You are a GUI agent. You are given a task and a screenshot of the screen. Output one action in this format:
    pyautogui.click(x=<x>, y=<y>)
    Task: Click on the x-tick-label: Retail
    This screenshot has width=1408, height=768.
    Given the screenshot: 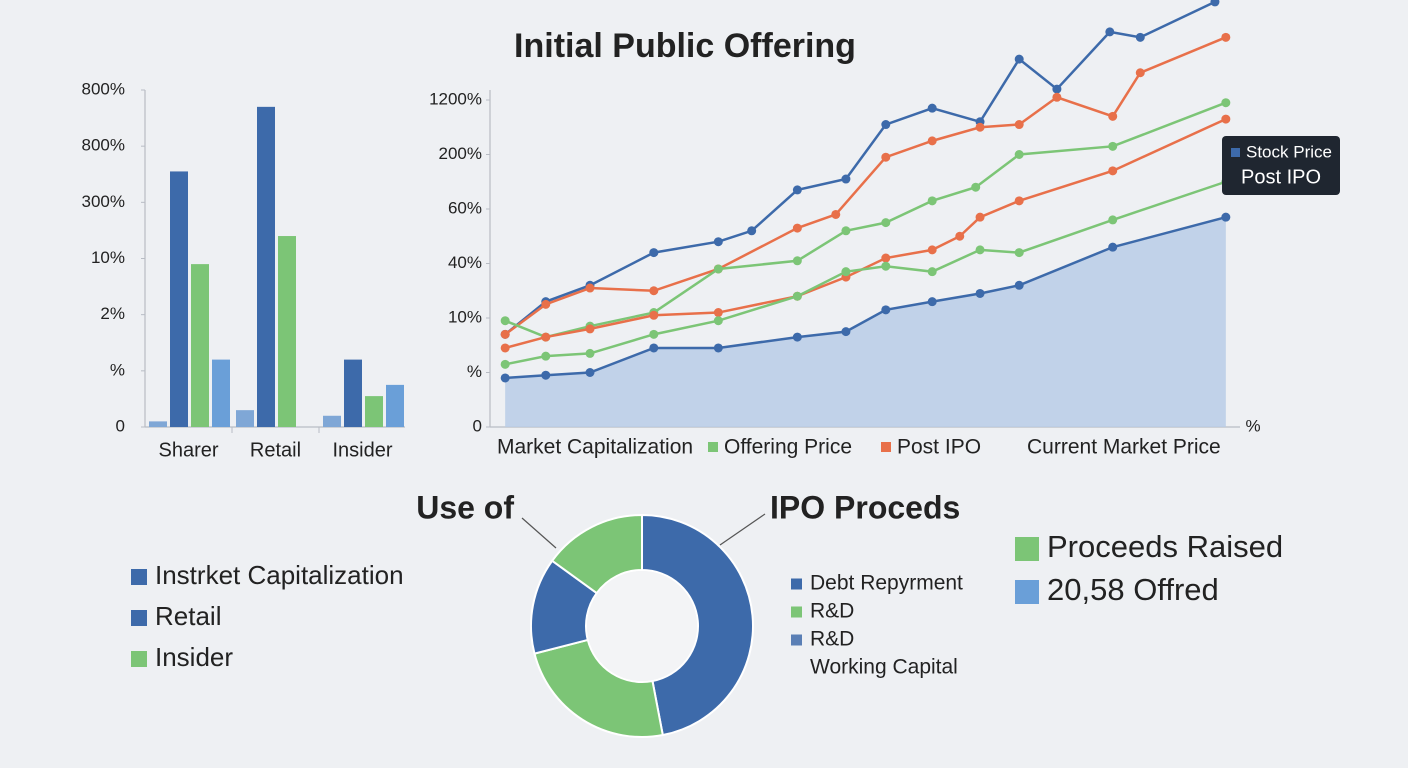 What is the action you would take?
    pyautogui.click(x=275, y=450)
    